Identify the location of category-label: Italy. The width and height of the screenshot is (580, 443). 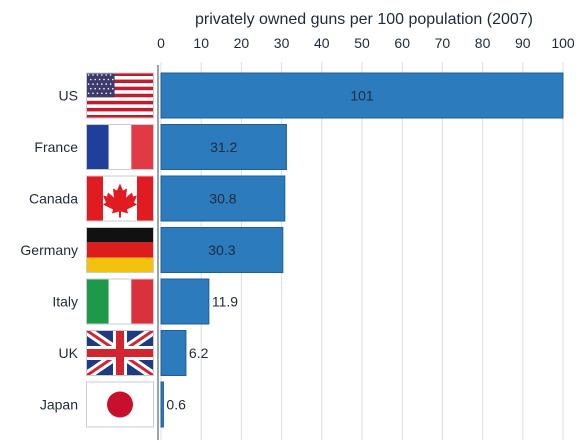
(65, 302).